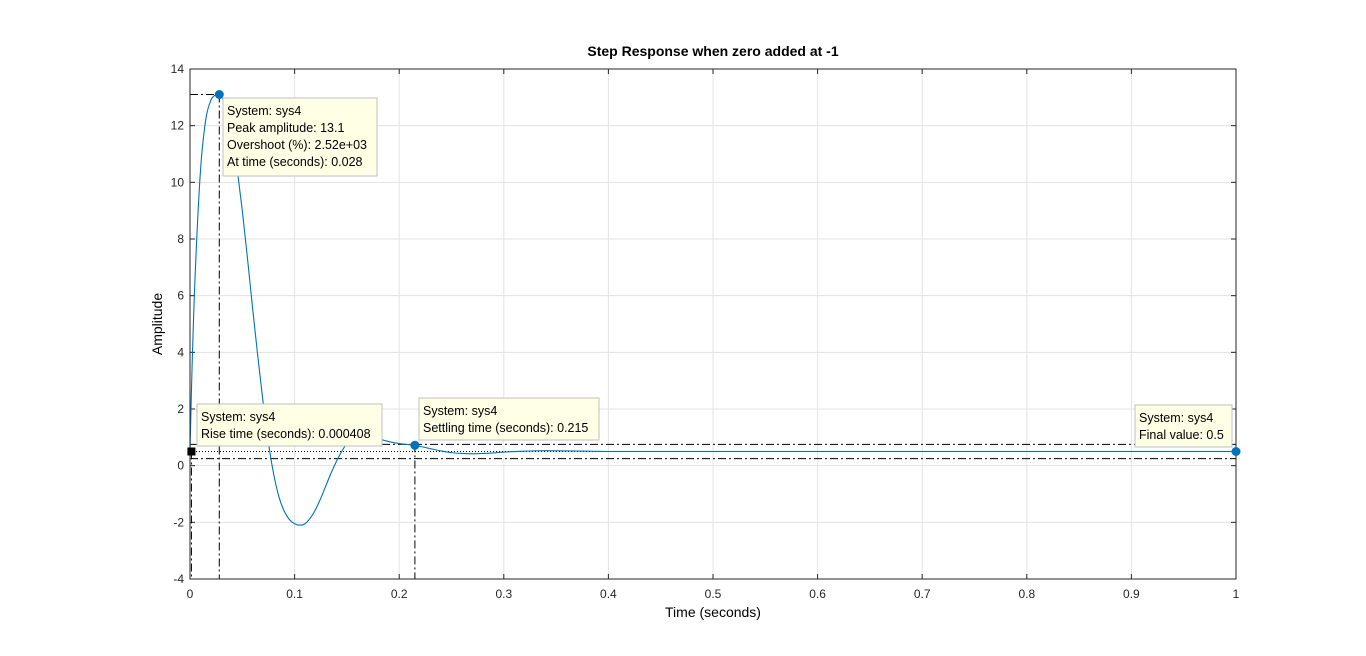 The height and width of the screenshot is (656, 1366). I want to click on data-tip: System: sys4 Final value: 0.5, so click(1183, 426).